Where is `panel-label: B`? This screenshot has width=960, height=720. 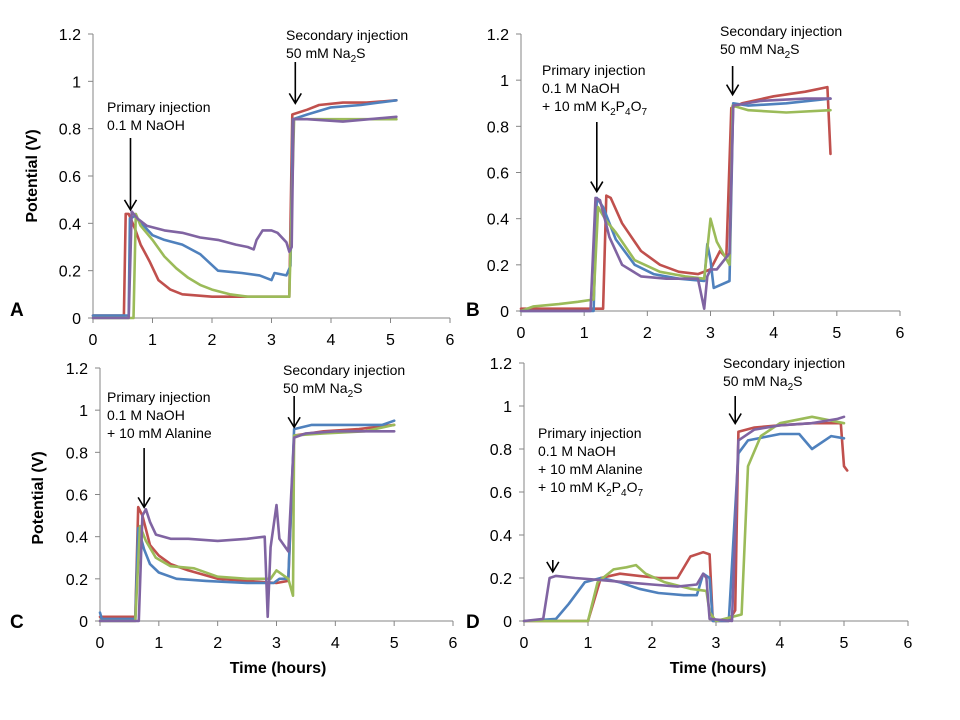 panel-label: B is located at coordinates (473, 310).